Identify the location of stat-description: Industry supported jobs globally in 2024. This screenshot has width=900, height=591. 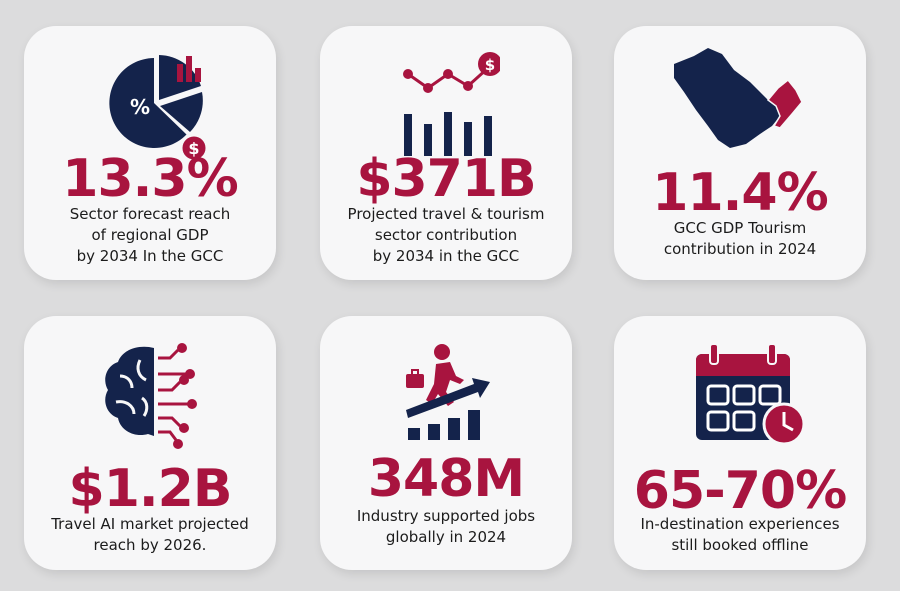
(446, 526).